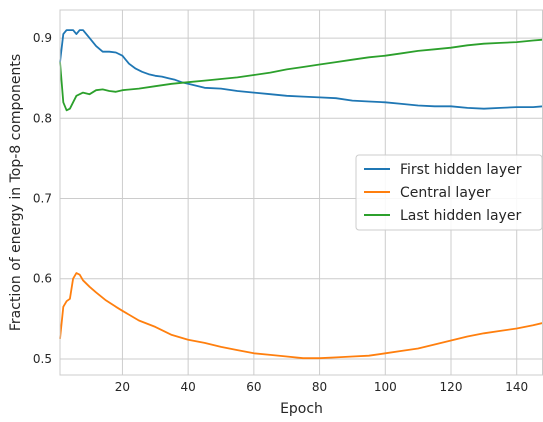 This screenshot has height=422, width=543. Describe the element at coordinates (122, 387) in the screenshot. I see `x-tick-label: 20` at that location.